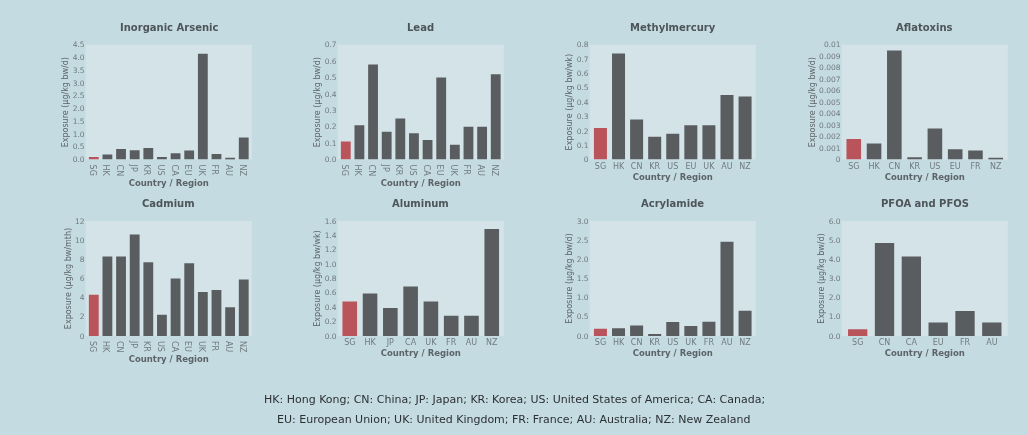  What do you see at coordinates (515, 399) in the screenshot?
I see `text: HK: Hong Kong; CN: China; JP: Japan; KR: Korea; US: United States of America; CA: Canada;` at bounding box center [515, 399].